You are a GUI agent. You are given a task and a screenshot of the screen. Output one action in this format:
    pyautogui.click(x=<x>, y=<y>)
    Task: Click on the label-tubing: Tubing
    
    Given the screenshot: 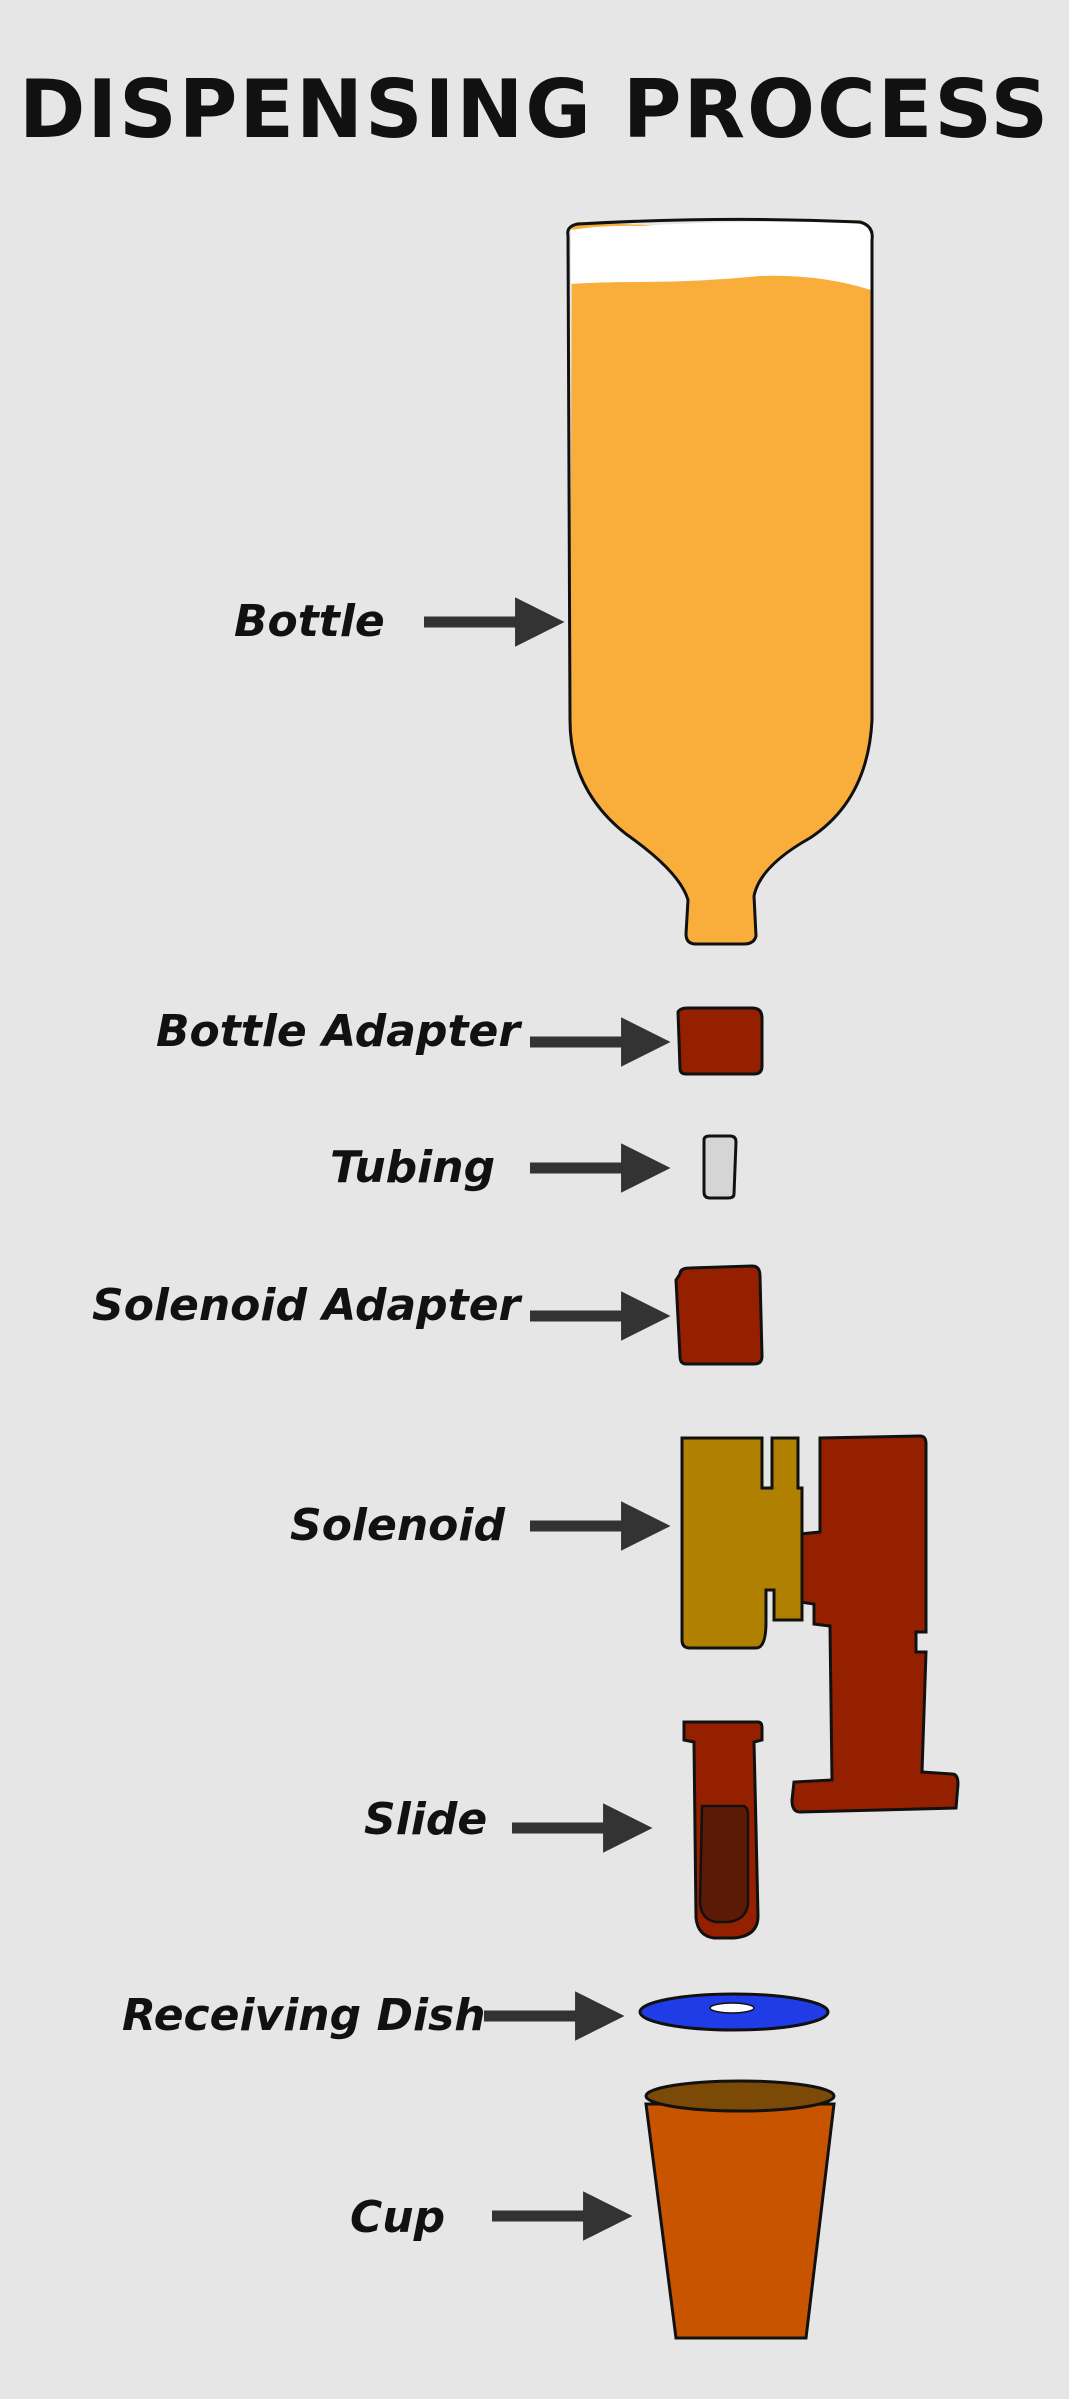 What is the action you would take?
    pyautogui.click(x=413, y=1167)
    